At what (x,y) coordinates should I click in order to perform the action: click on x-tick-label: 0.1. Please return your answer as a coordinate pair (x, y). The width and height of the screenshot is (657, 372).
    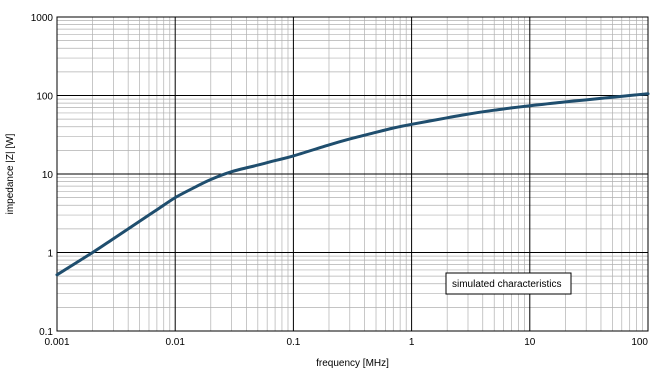
    Looking at the image, I should click on (293, 342).